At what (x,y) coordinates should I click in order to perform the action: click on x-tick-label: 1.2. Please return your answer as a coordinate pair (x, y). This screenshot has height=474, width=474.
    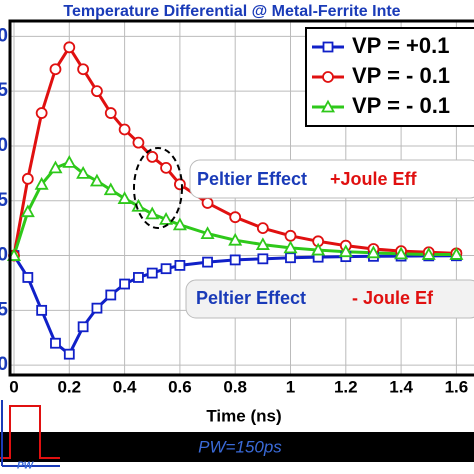
    Looking at the image, I should click on (346, 386).